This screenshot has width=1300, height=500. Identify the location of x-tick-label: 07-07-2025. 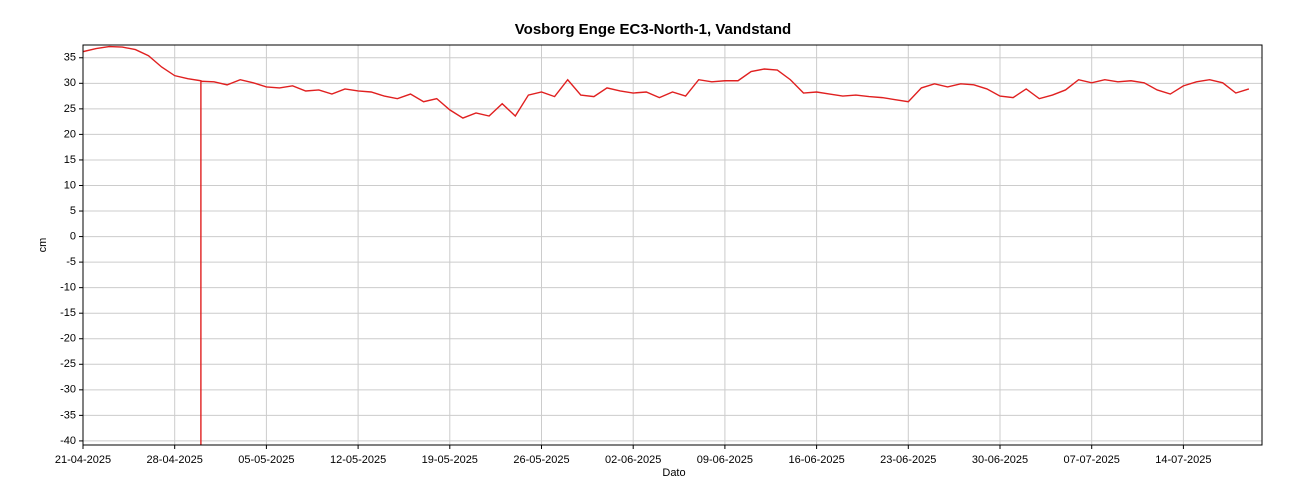
(1092, 460).